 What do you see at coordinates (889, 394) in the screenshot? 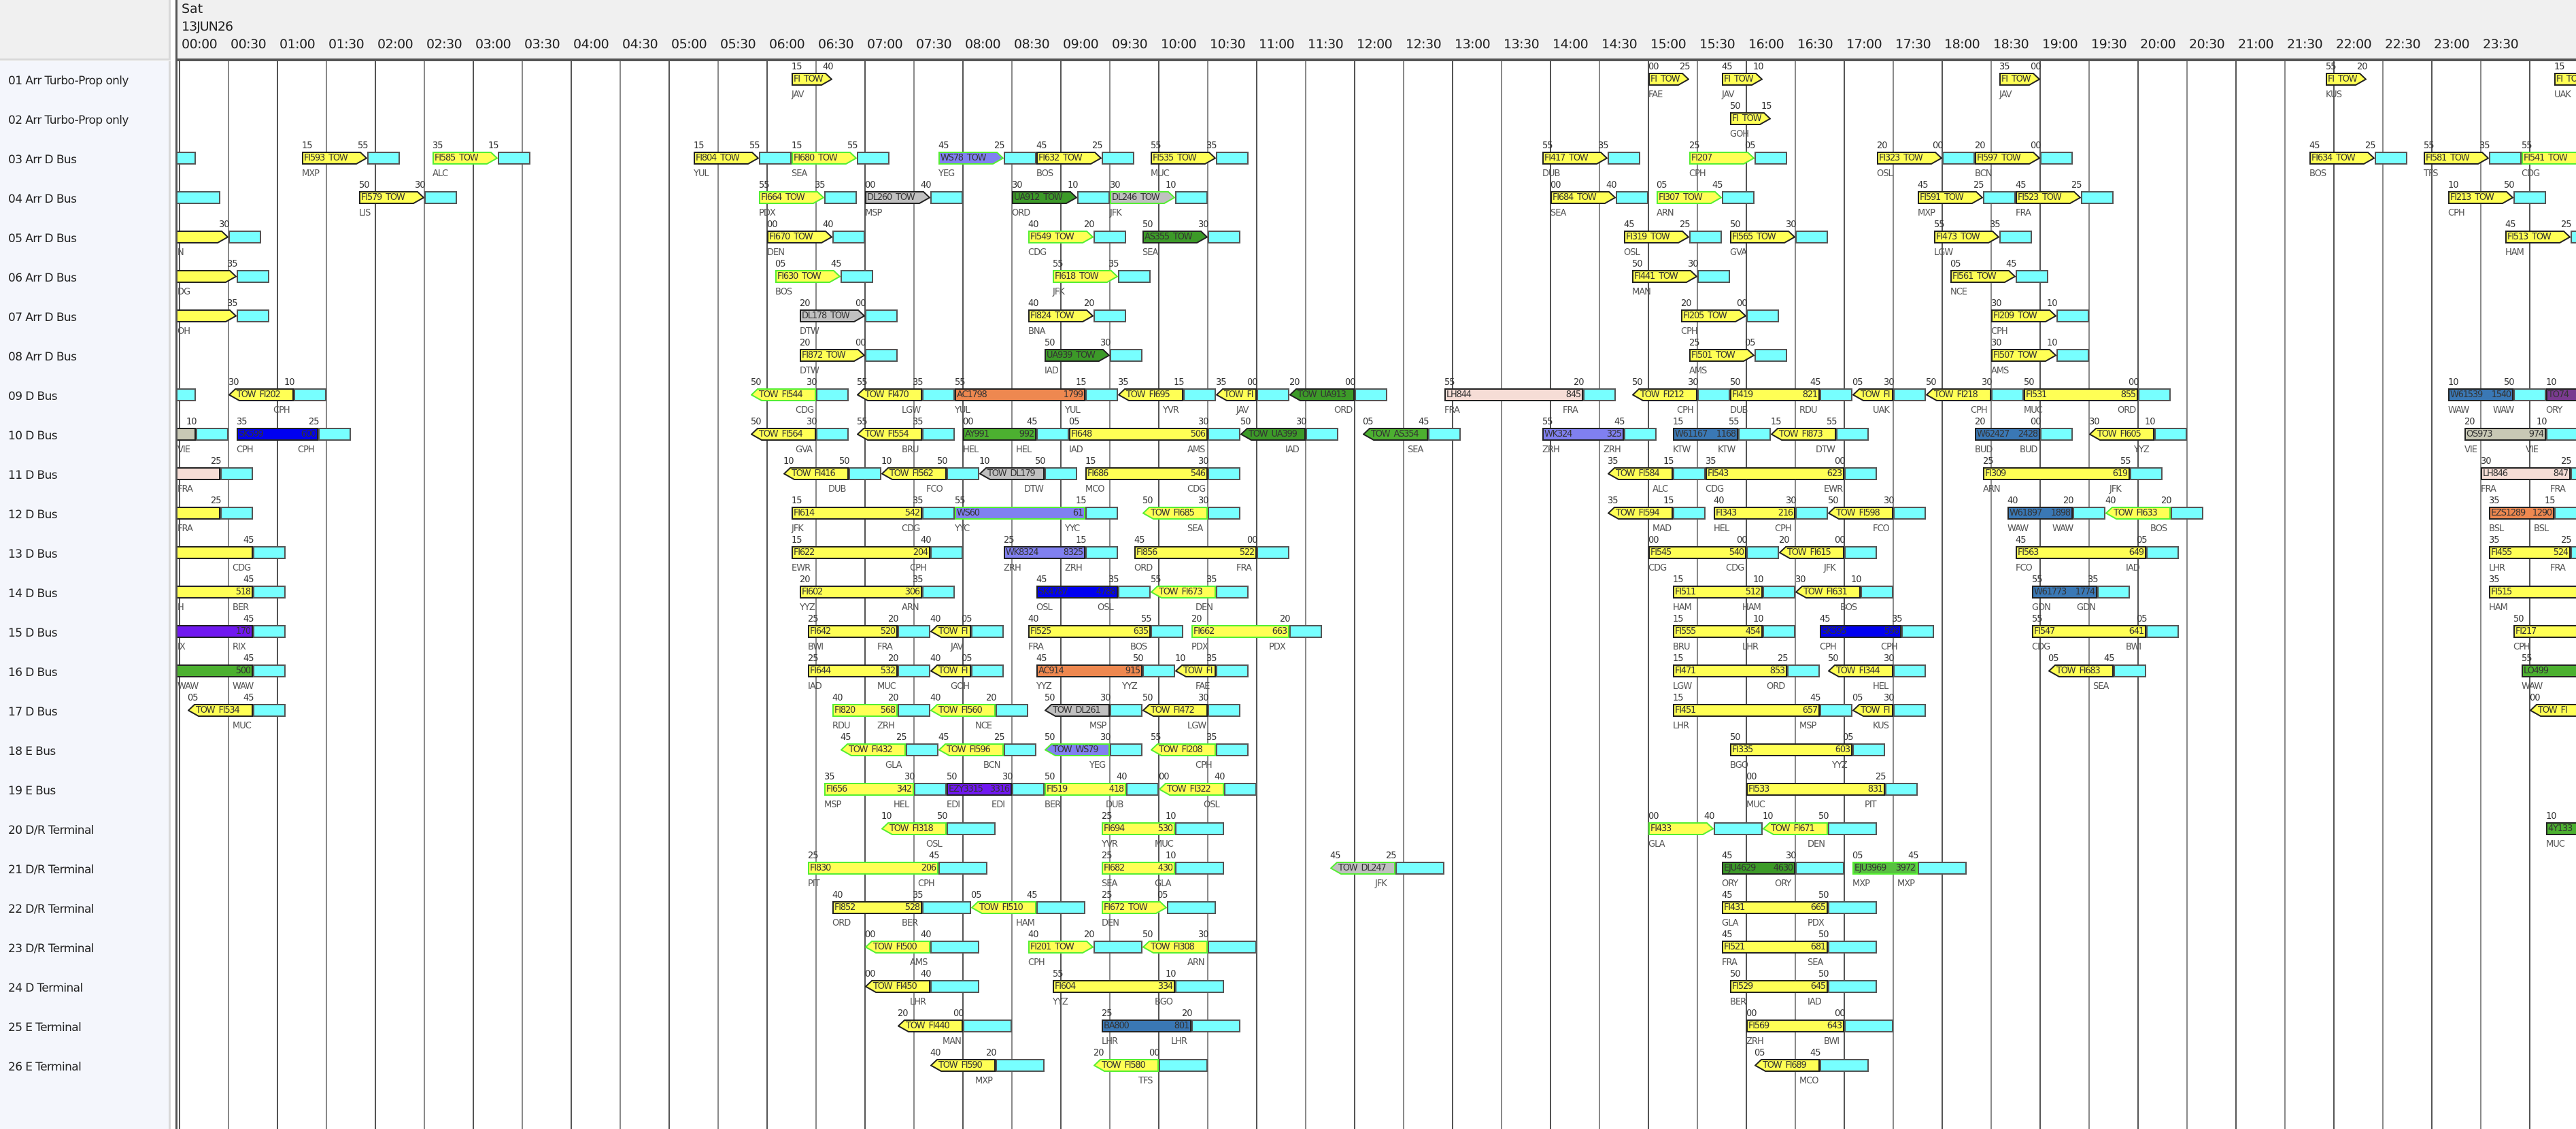
I see `departure-tow-bar: TOW FI470` at bounding box center [889, 394].